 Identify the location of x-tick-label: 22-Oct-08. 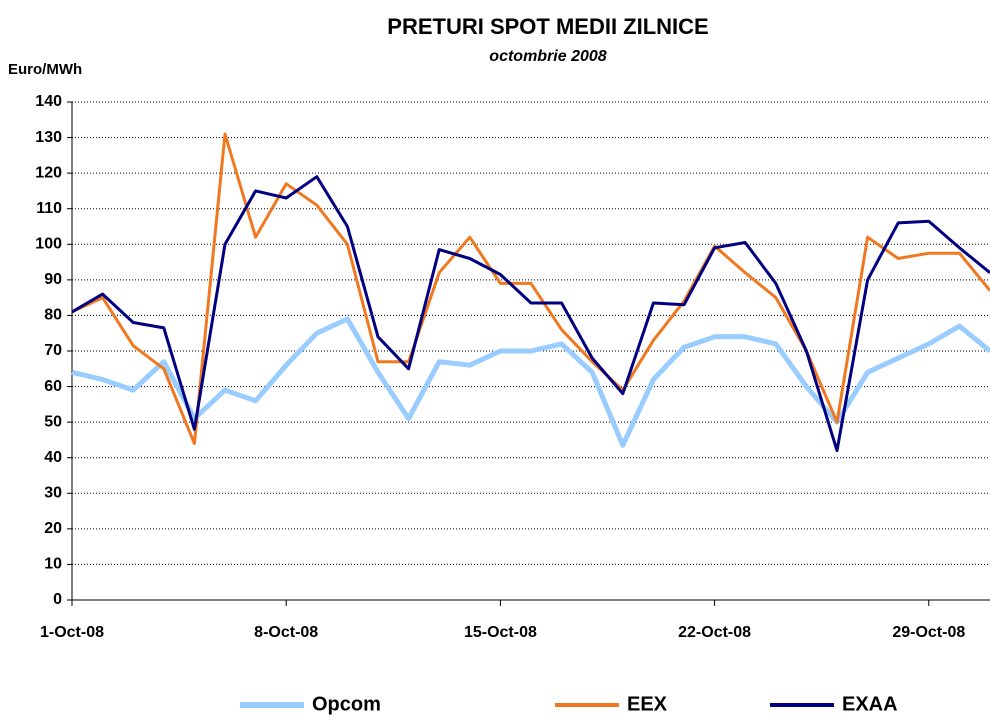
(714, 632).